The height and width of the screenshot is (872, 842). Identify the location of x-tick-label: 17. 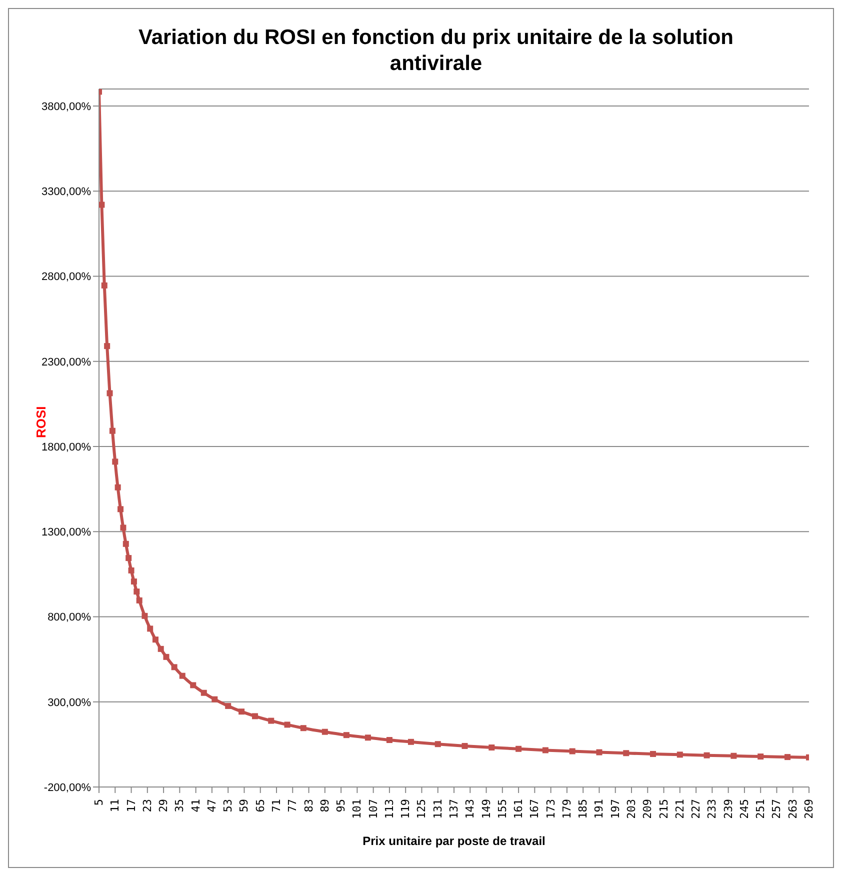
(131, 805).